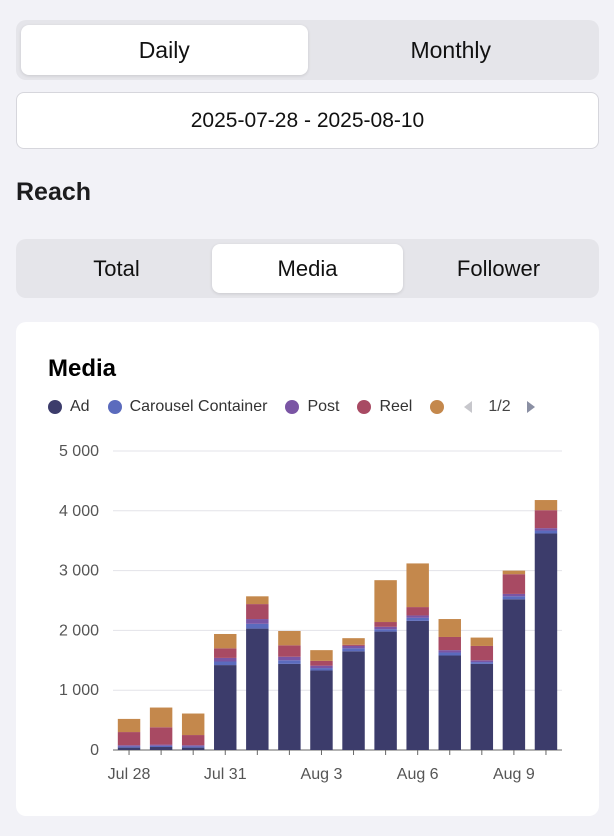 This screenshot has width=614, height=836. I want to click on legend-pager: 1/2, so click(499, 407).